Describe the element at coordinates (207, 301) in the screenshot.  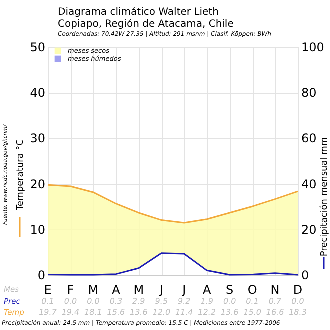
I see `data-label: 1.9` at that location.